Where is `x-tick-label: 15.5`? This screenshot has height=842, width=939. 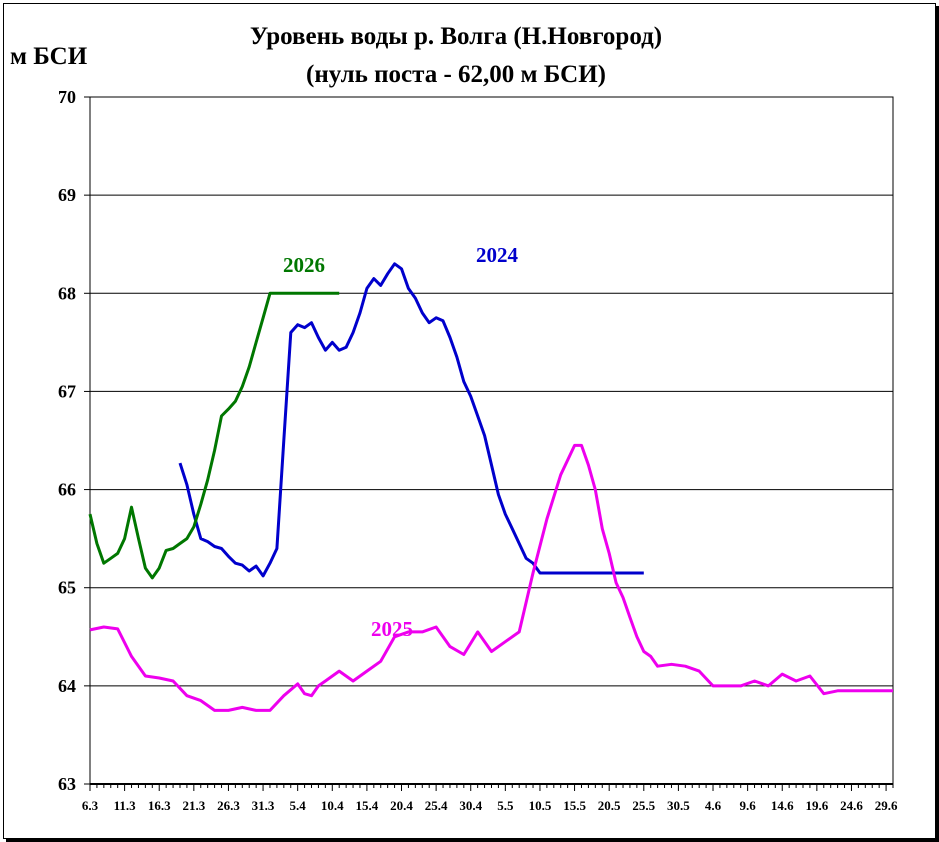
x-tick-label: 15.5 is located at coordinates (574, 805).